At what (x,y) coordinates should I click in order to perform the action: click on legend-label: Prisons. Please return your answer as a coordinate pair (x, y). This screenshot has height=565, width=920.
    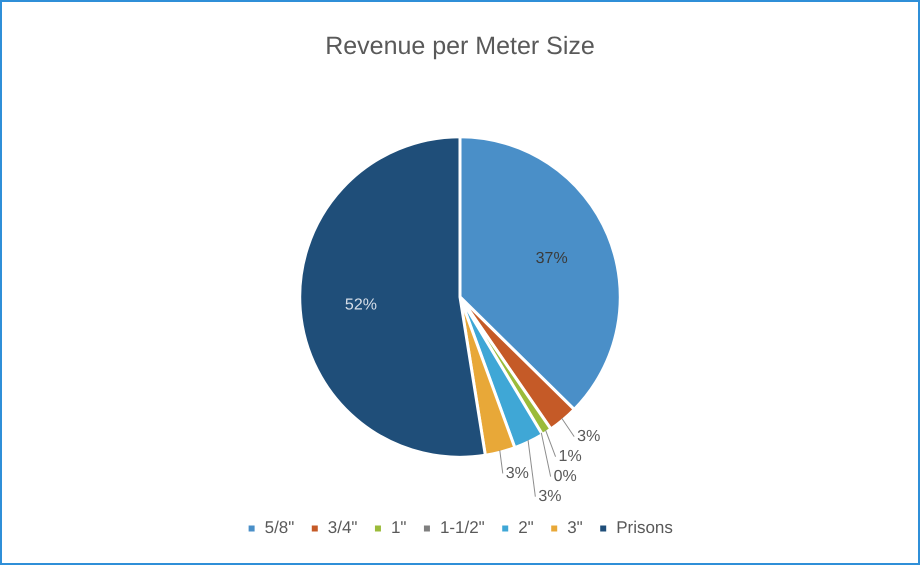
    Looking at the image, I should click on (644, 528).